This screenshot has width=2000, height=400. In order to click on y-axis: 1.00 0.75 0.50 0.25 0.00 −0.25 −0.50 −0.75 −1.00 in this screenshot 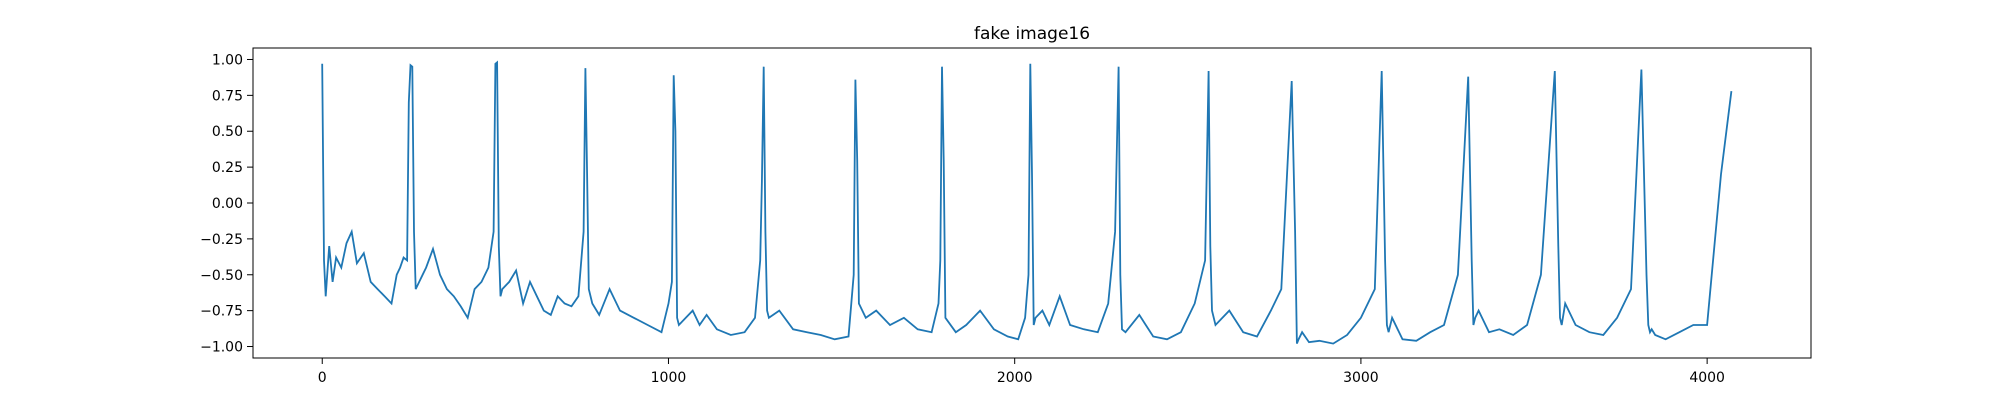, I will do `click(226, 204)`.